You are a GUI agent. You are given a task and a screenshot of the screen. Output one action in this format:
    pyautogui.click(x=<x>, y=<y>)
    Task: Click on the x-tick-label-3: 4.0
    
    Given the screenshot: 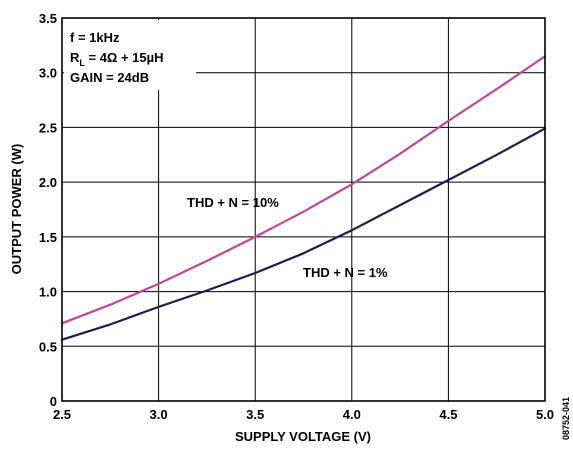 What is the action you would take?
    pyautogui.click(x=352, y=414)
    